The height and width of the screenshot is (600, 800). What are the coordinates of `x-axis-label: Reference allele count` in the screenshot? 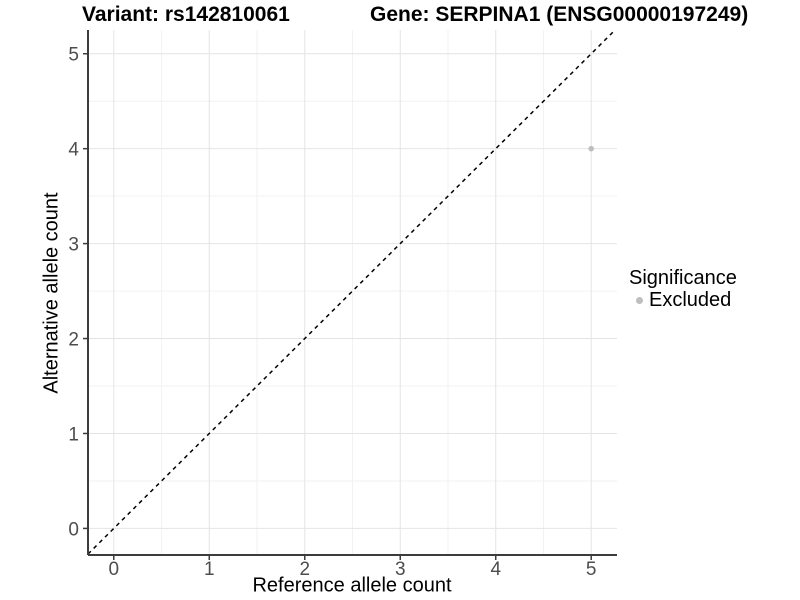 It's located at (352, 585).